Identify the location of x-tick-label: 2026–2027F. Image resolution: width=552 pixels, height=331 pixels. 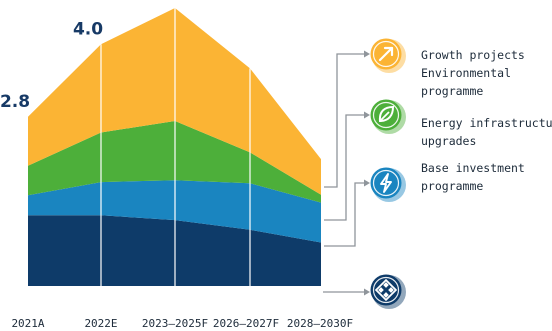
(246, 323).